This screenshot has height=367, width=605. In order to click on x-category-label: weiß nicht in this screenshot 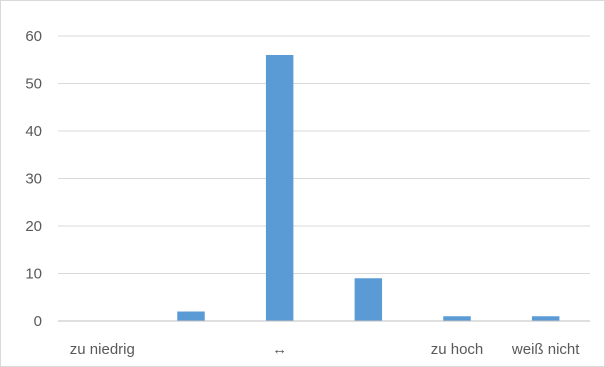, I will do `click(545, 349)`.